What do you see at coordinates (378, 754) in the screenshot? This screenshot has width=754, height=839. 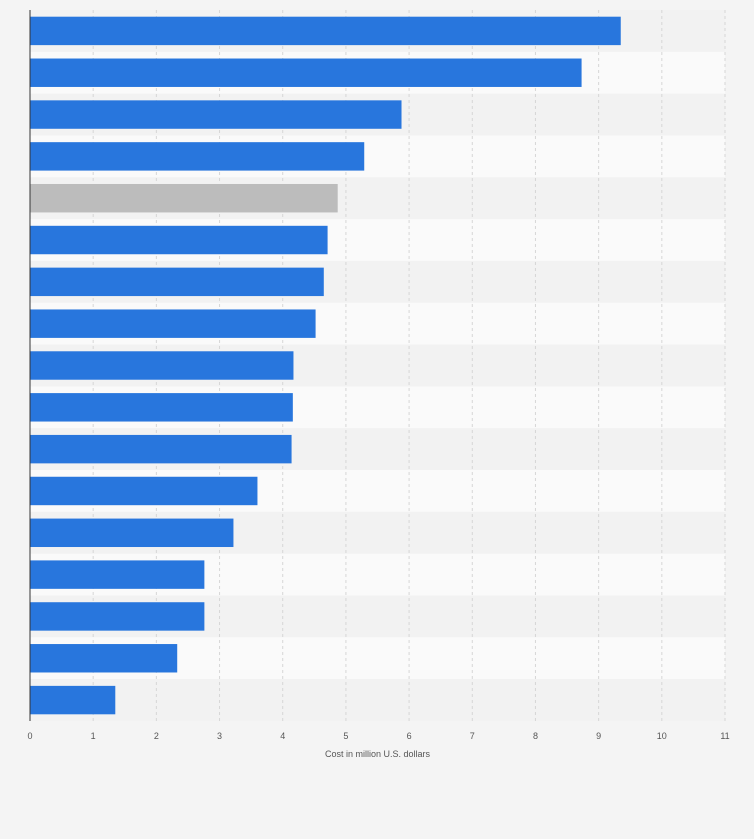 I see `x-axis-title: Cost in million U.S. dollars` at bounding box center [378, 754].